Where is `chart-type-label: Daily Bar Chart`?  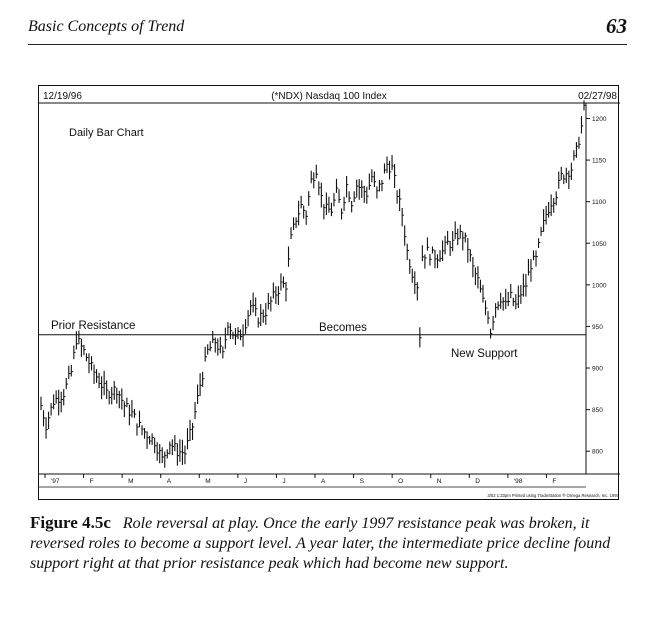
chart-type-label: Daily Bar Chart is located at coordinates (106, 133).